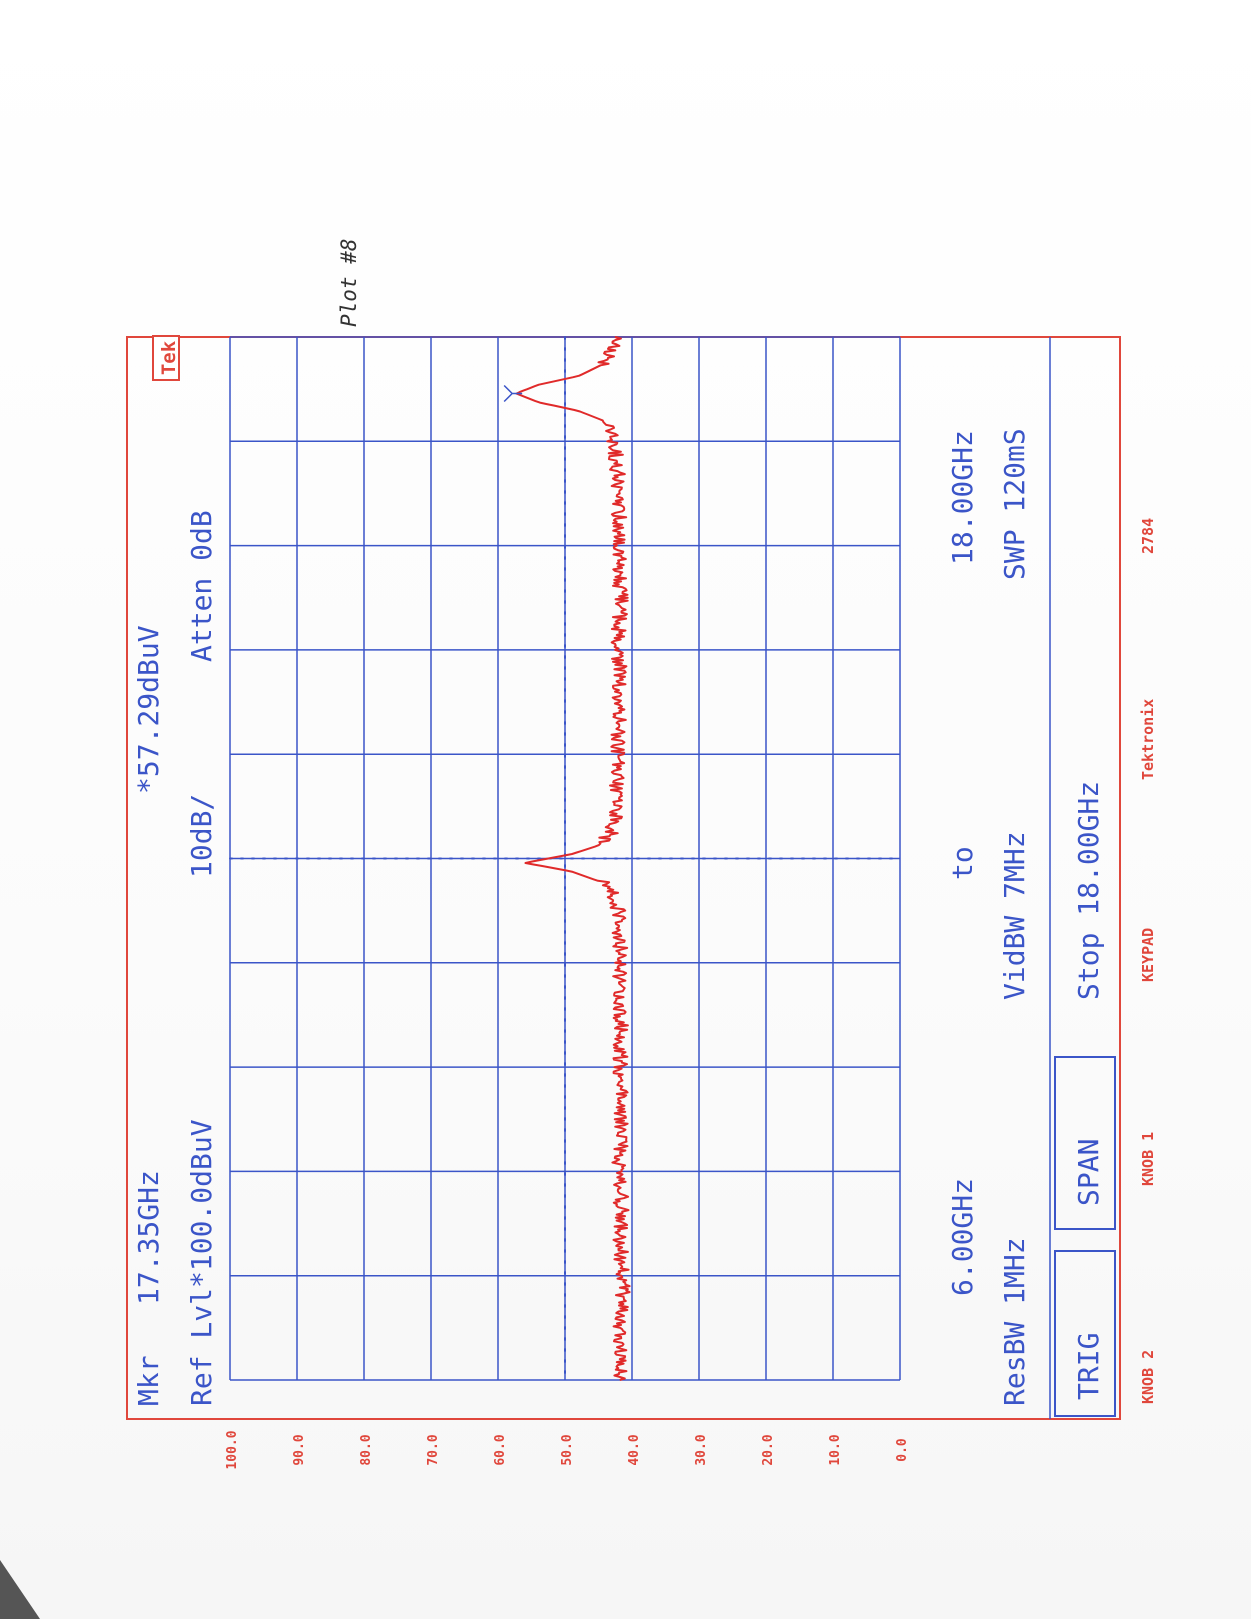 The width and height of the screenshot is (1251, 1619). I want to click on y-tick-label: 60.0, so click(500, 1449).